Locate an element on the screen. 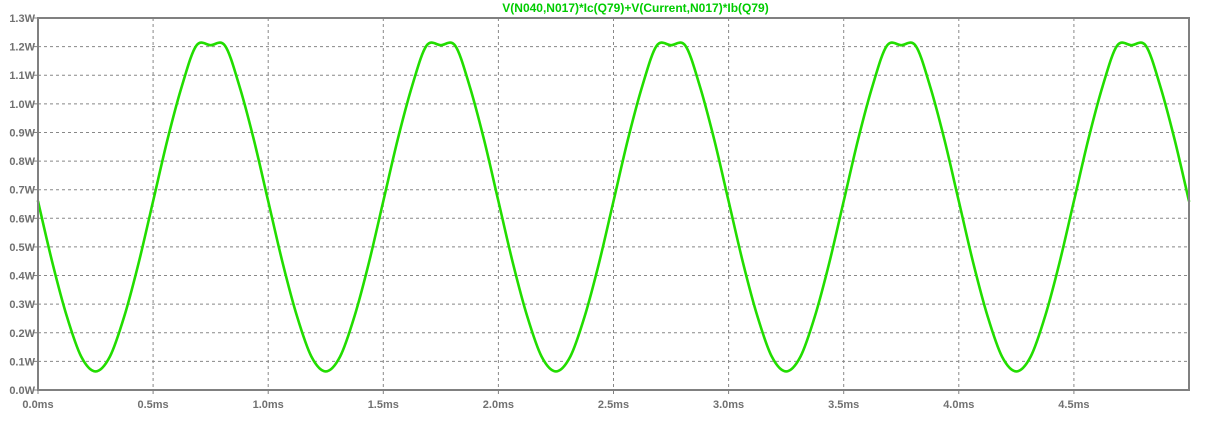 The image size is (1207, 428). x-tick-label: 0.0ms is located at coordinates (37, 405).